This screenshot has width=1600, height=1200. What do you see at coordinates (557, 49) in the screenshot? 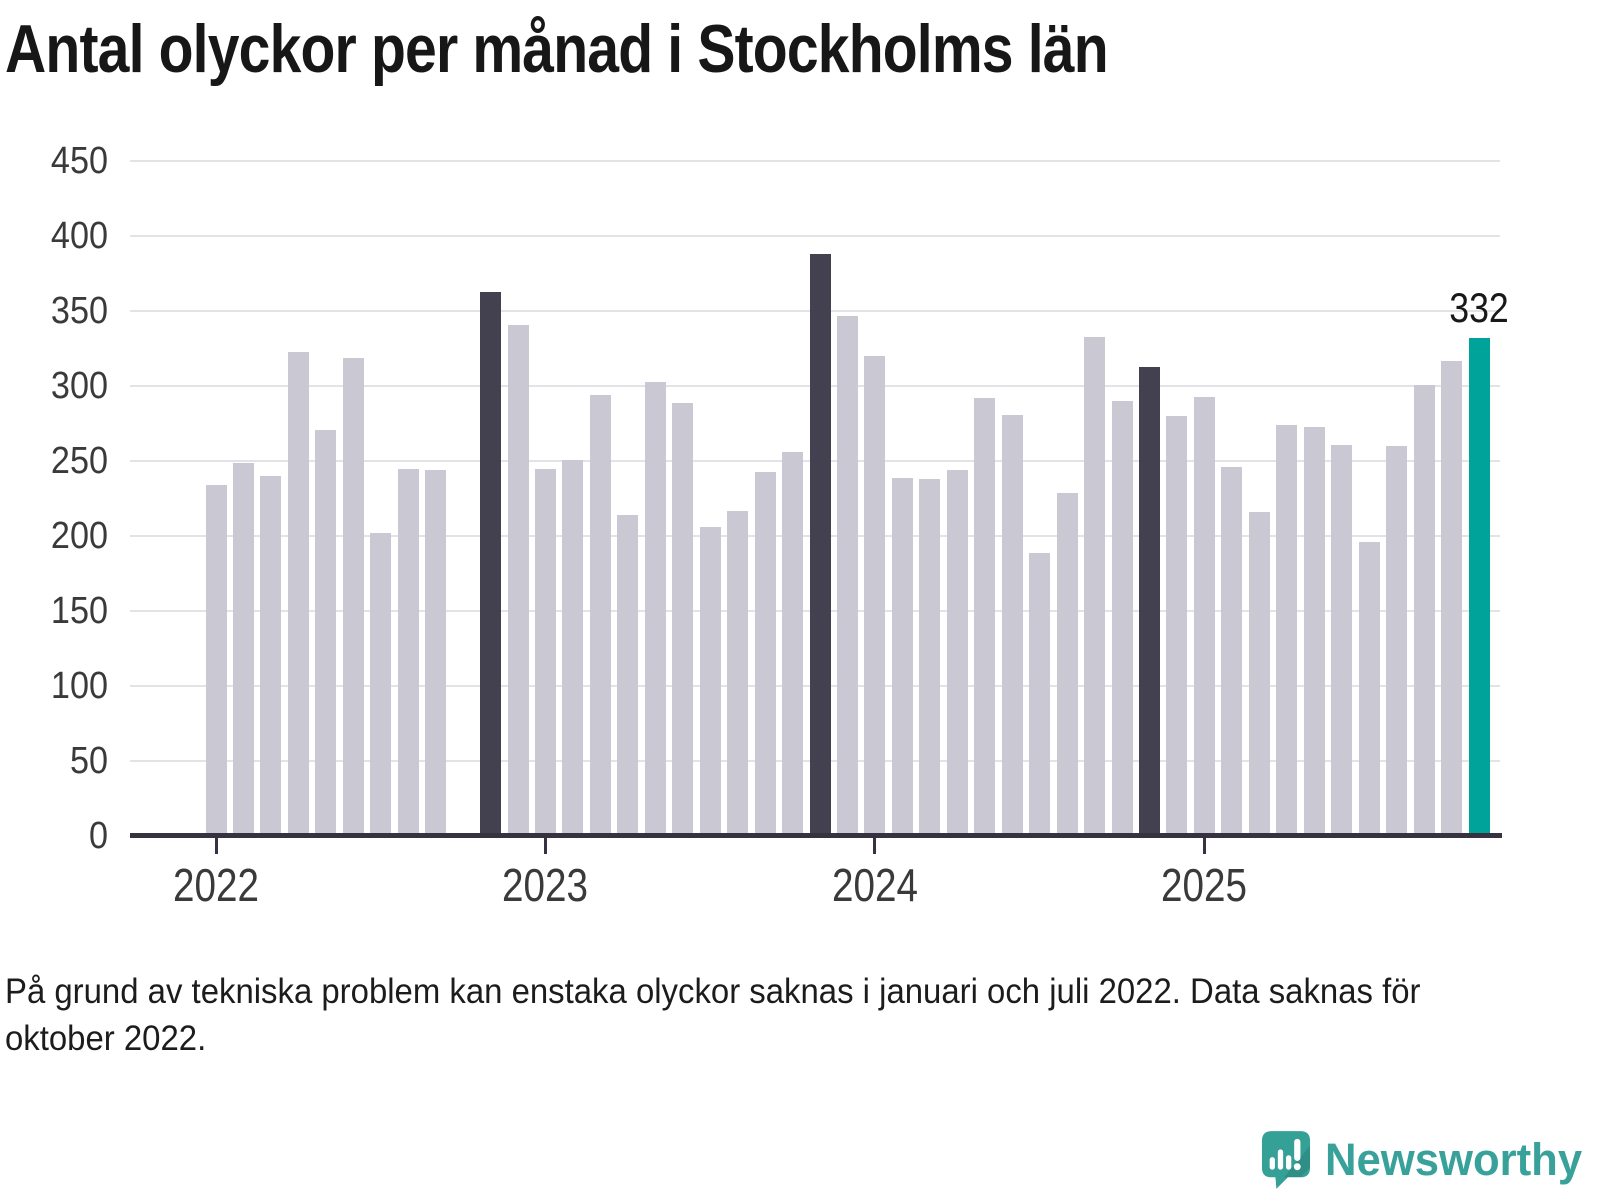
I see `page-title: Antal olyckor per månad i Stockholms län` at bounding box center [557, 49].